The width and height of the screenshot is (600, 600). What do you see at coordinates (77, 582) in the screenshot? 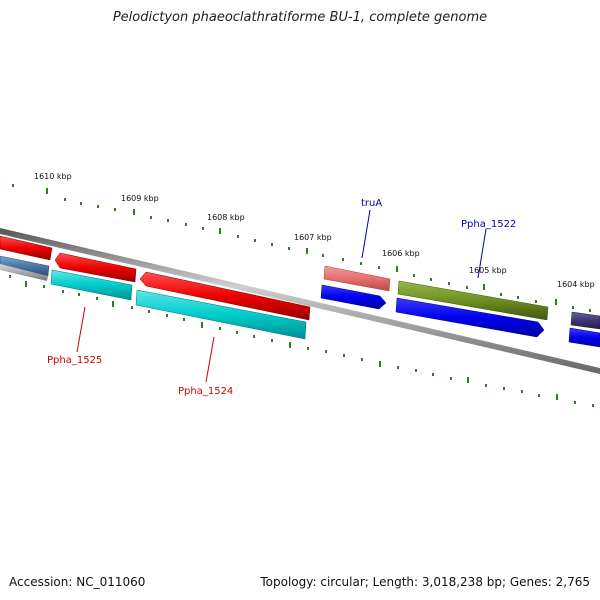
I see `accession-label: Accession: NC_011060` at bounding box center [77, 582].